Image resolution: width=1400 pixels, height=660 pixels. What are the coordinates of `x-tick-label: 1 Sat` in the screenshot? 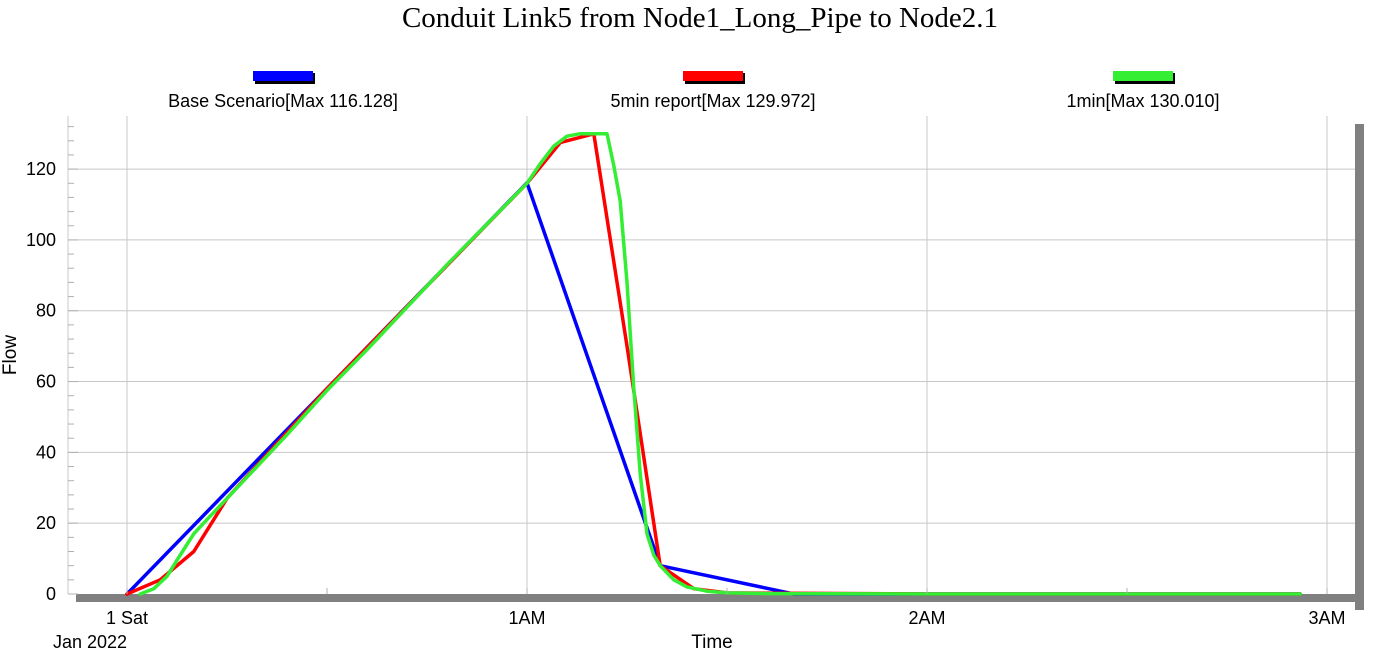 It's located at (127, 618).